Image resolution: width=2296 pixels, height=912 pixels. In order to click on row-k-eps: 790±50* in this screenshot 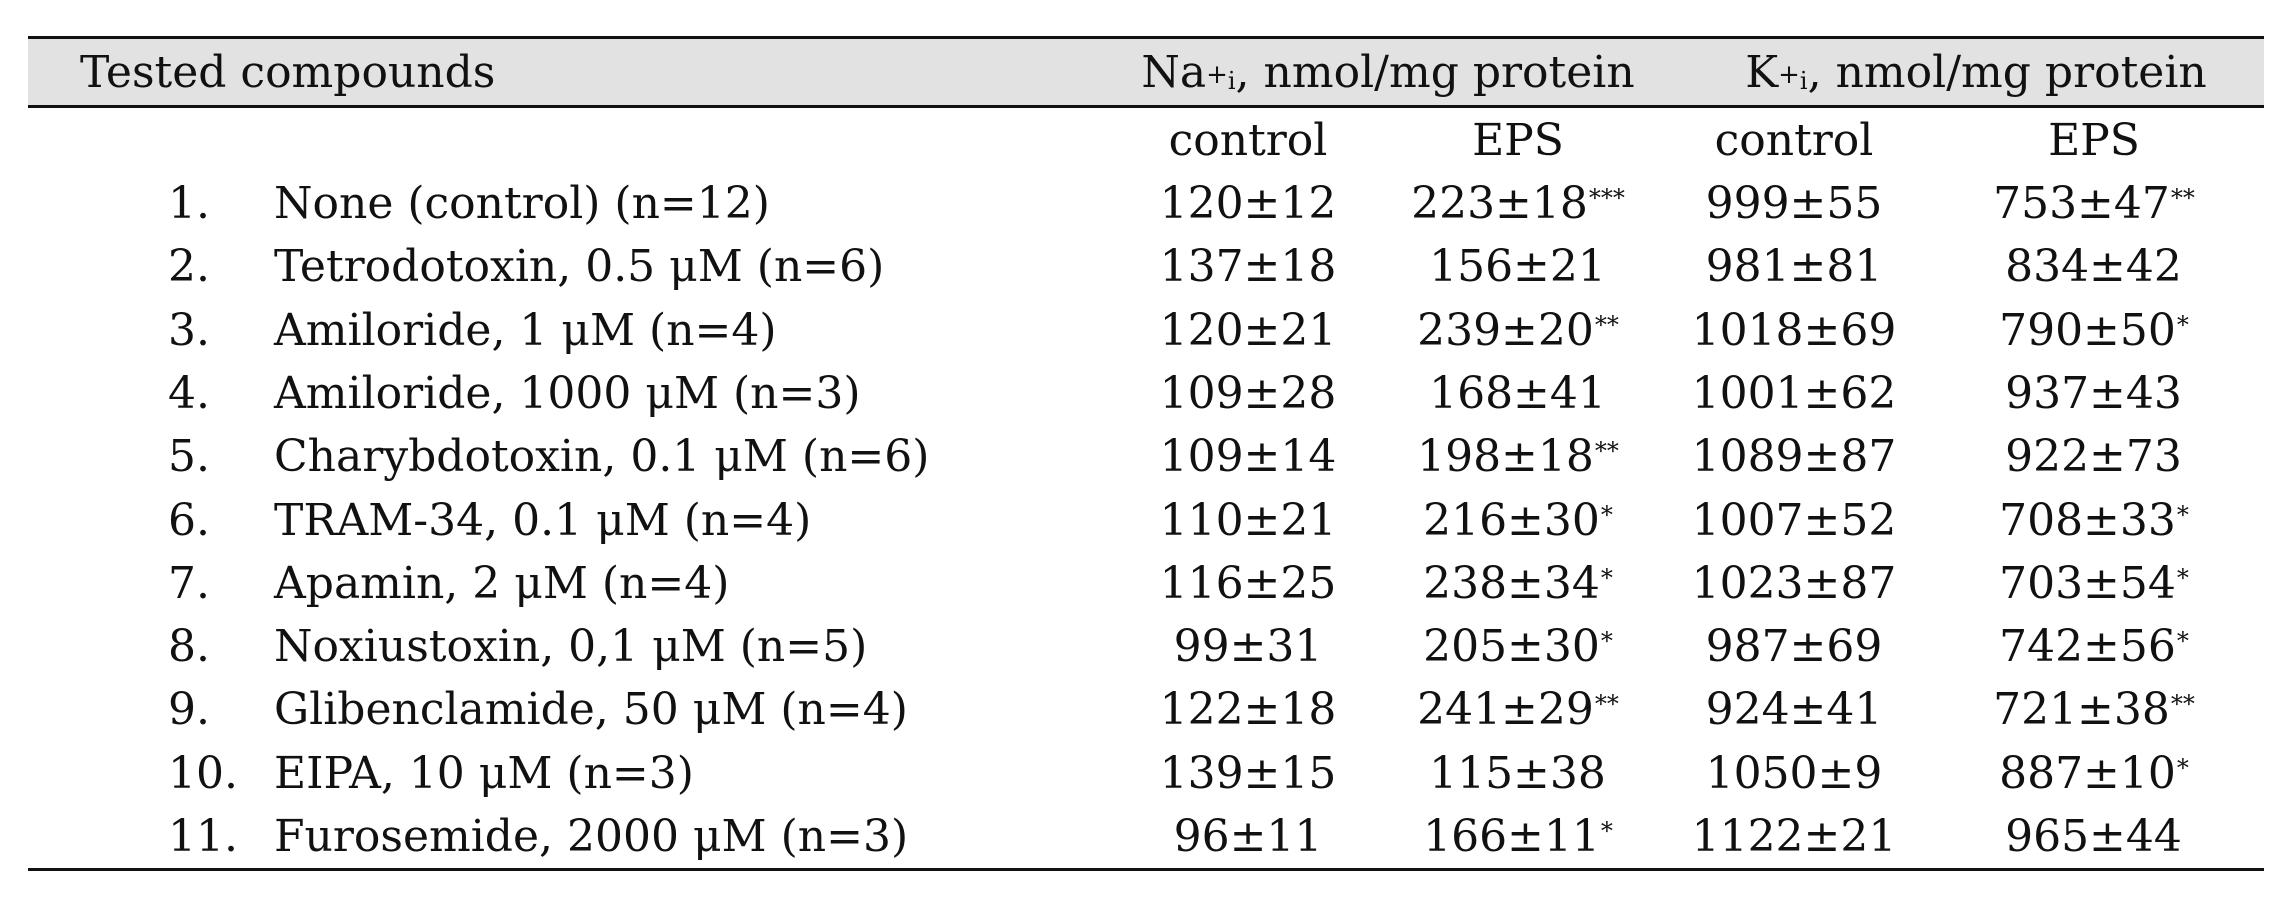, I will do `click(2094, 331)`.